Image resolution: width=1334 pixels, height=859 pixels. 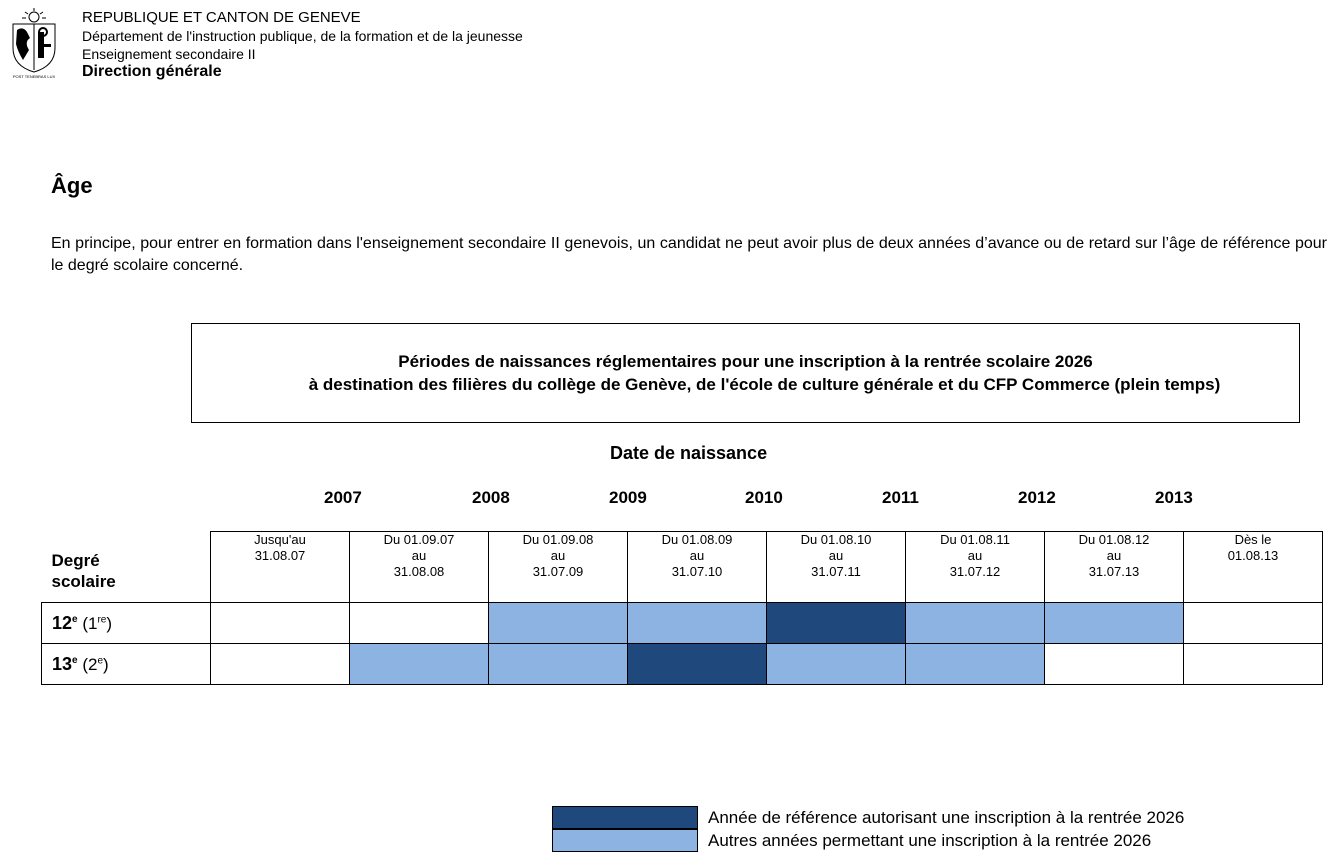 What do you see at coordinates (625, 817) in the screenshot?
I see `legend-swatch-reference` at bounding box center [625, 817].